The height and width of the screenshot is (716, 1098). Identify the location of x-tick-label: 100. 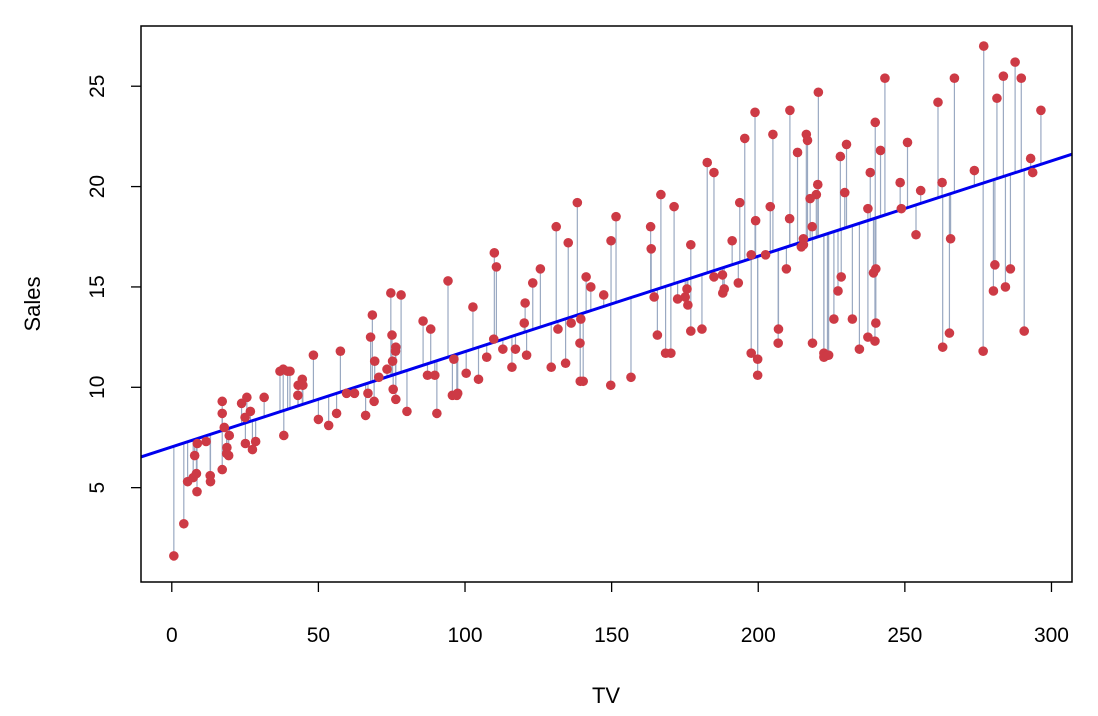
(464, 635).